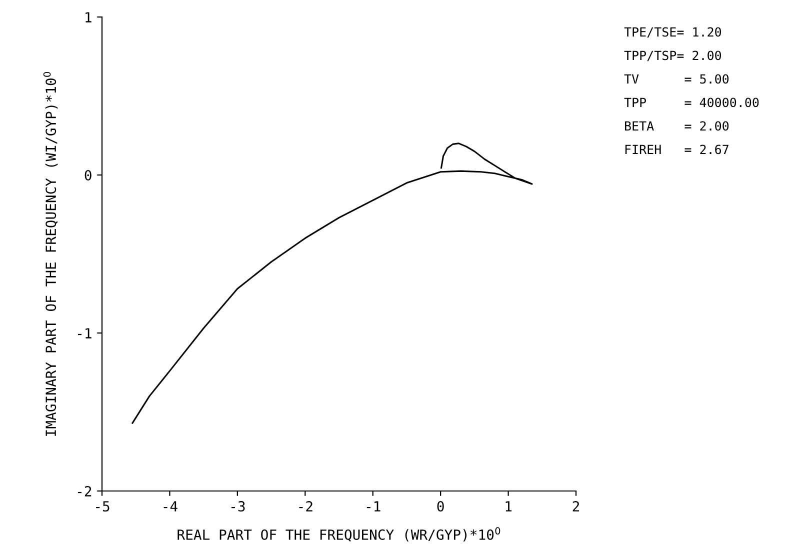 The image size is (804, 547). I want to click on y-tick-label: -1, so click(85, 333).